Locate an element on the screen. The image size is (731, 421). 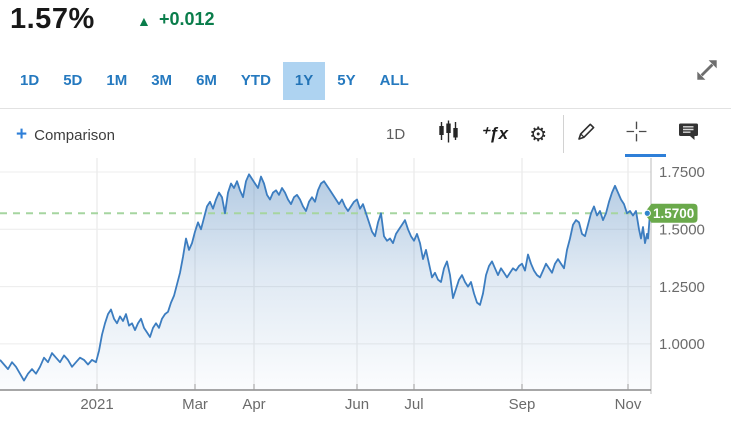
annotations-button is located at coordinates (688, 134).